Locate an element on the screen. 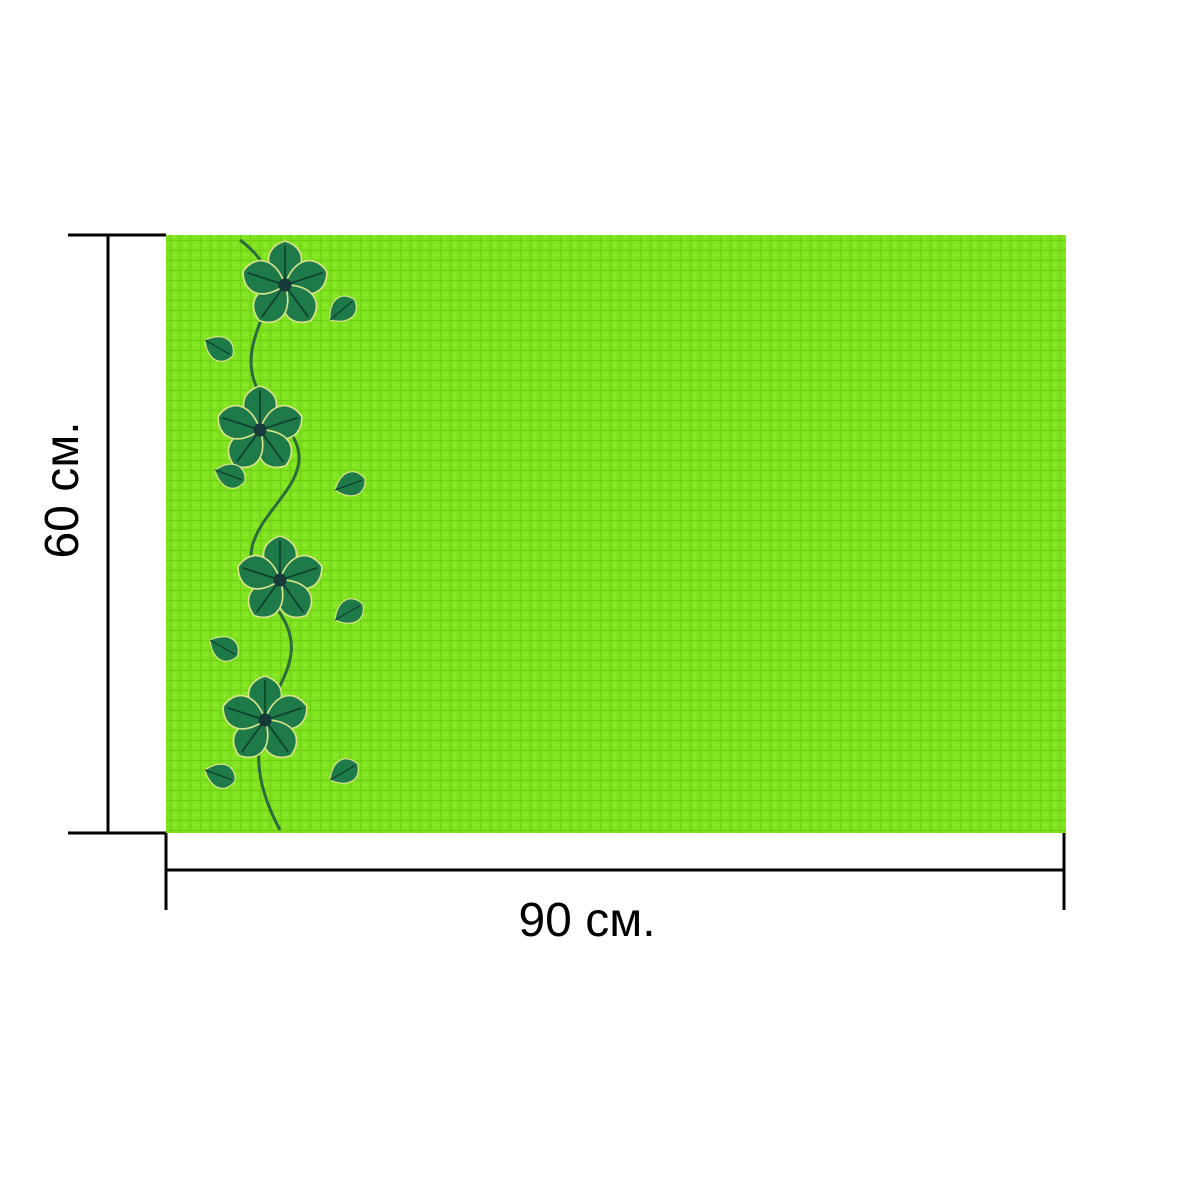 Image resolution: width=1200 pixels, height=1200 pixels. width-label: 90 см. is located at coordinates (586, 920).